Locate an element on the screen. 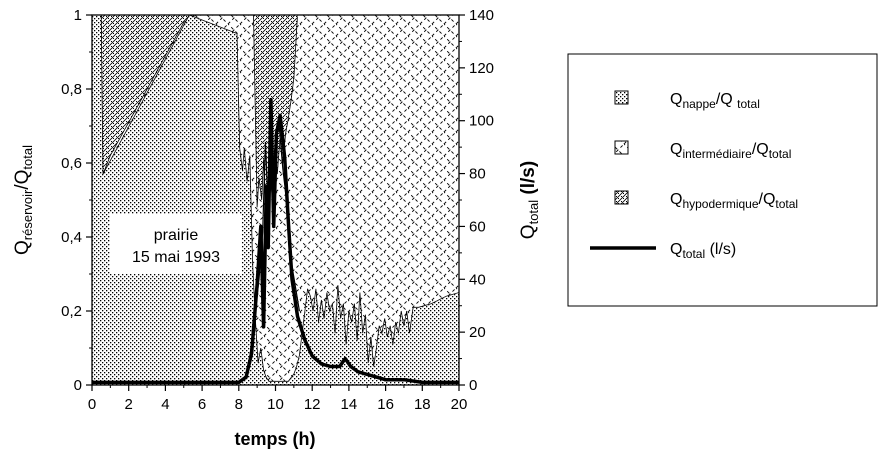 The height and width of the screenshot is (456, 890). legend-item-intermediaire: Qintermédiaire/Qtotal is located at coordinates (702, 150).